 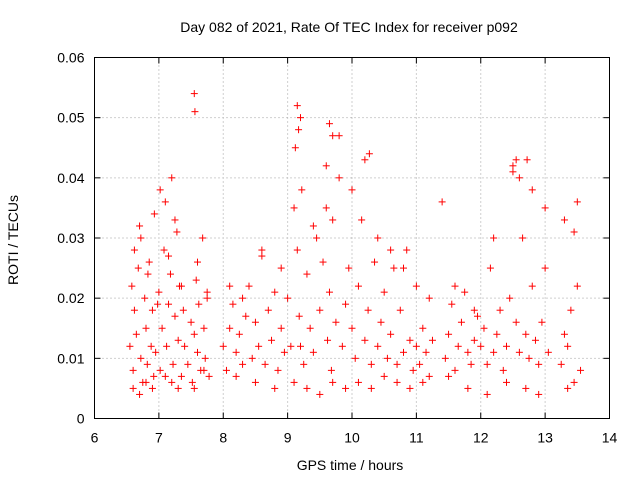 I want to click on x-tick-label: 7, so click(x=159, y=438).